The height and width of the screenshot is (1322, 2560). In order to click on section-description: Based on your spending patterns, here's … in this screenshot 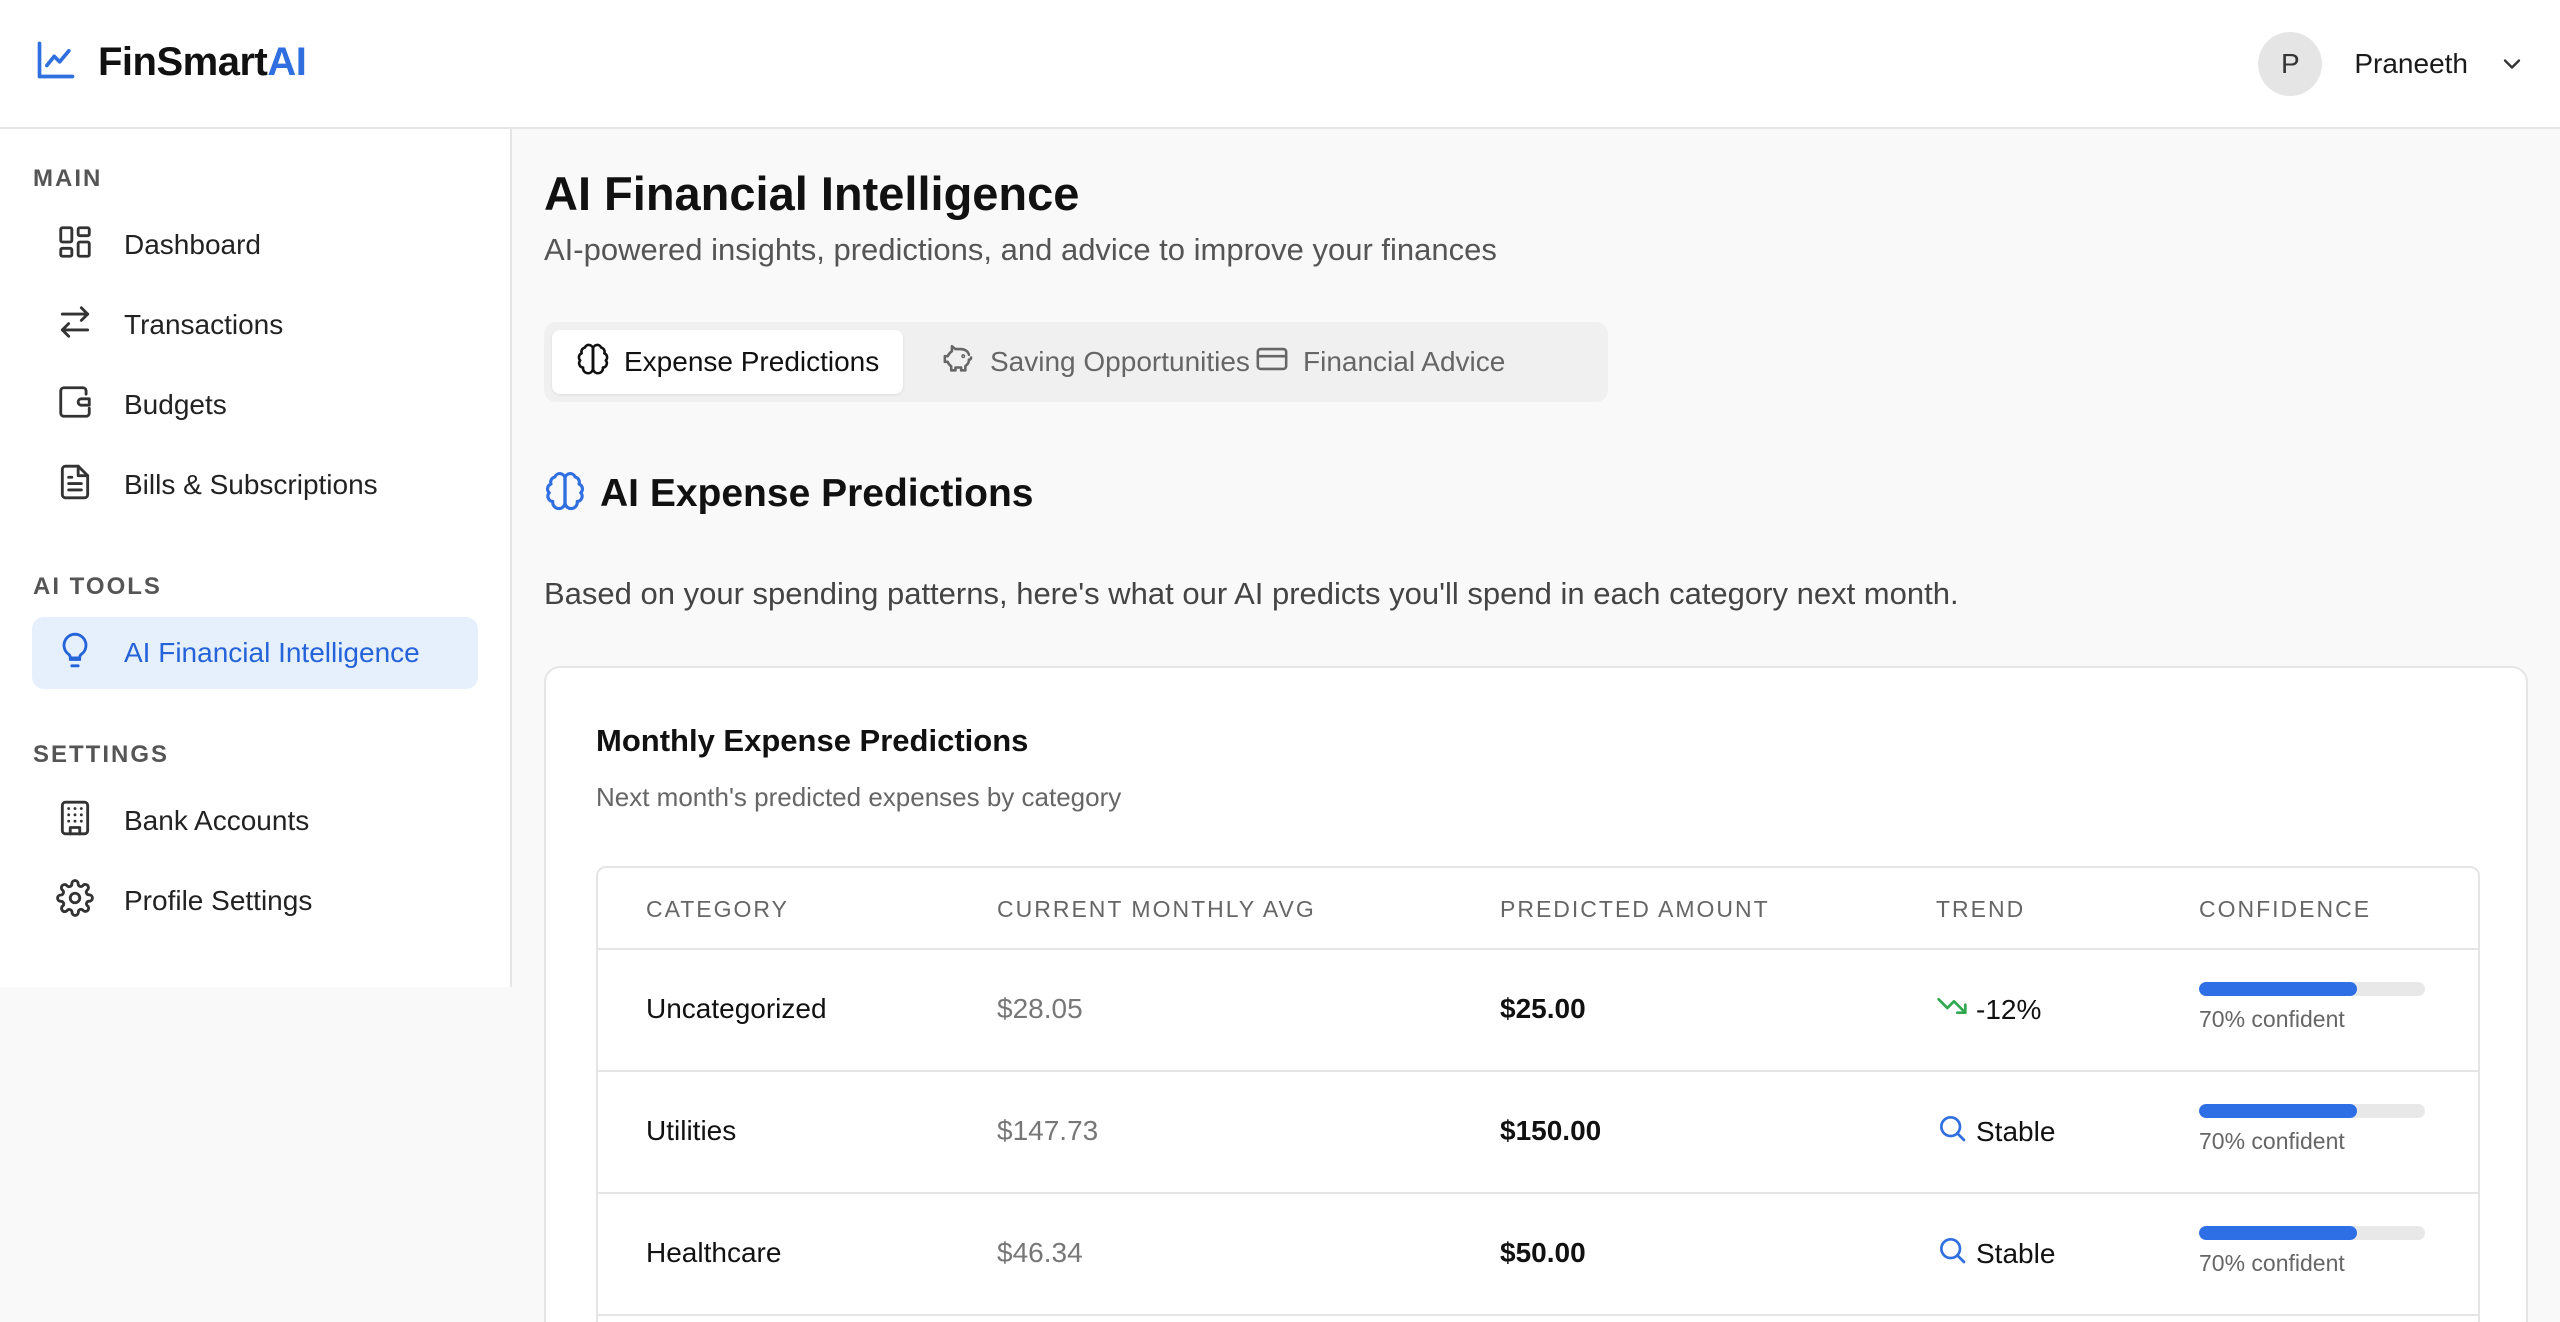, I will do `click(1251, 593)`.